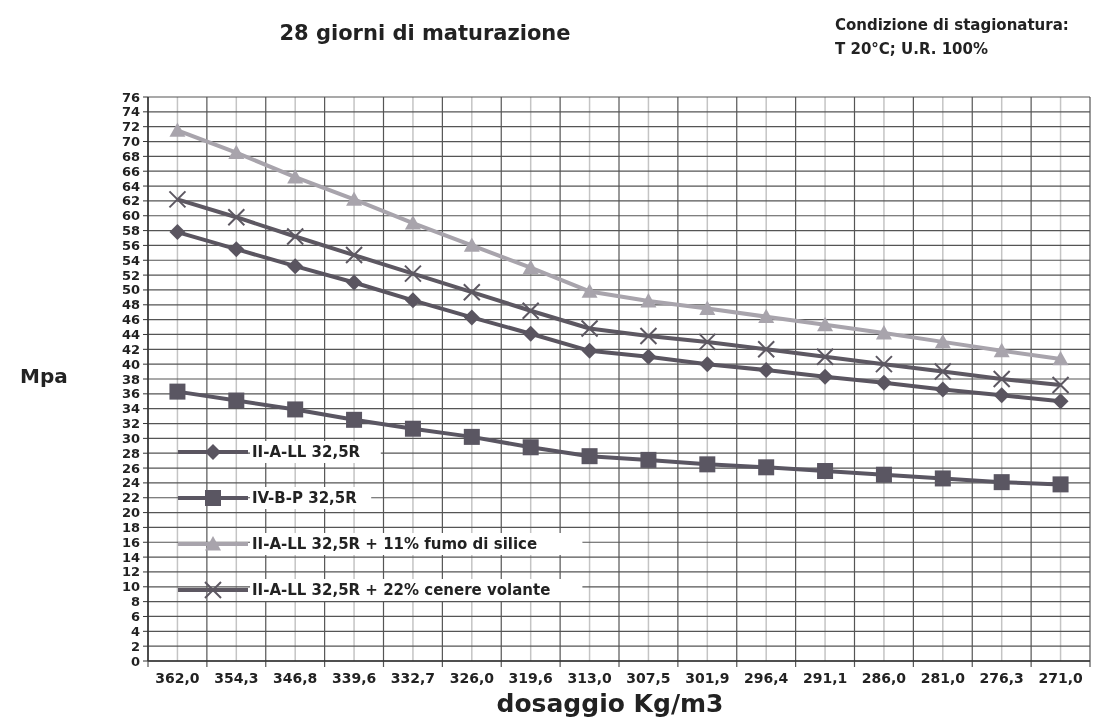 This screenshot has height=727, width=1114. Describe the element at coordinates (130, 186) in the screenshot. I see `y-tick-label: 64` at that location.